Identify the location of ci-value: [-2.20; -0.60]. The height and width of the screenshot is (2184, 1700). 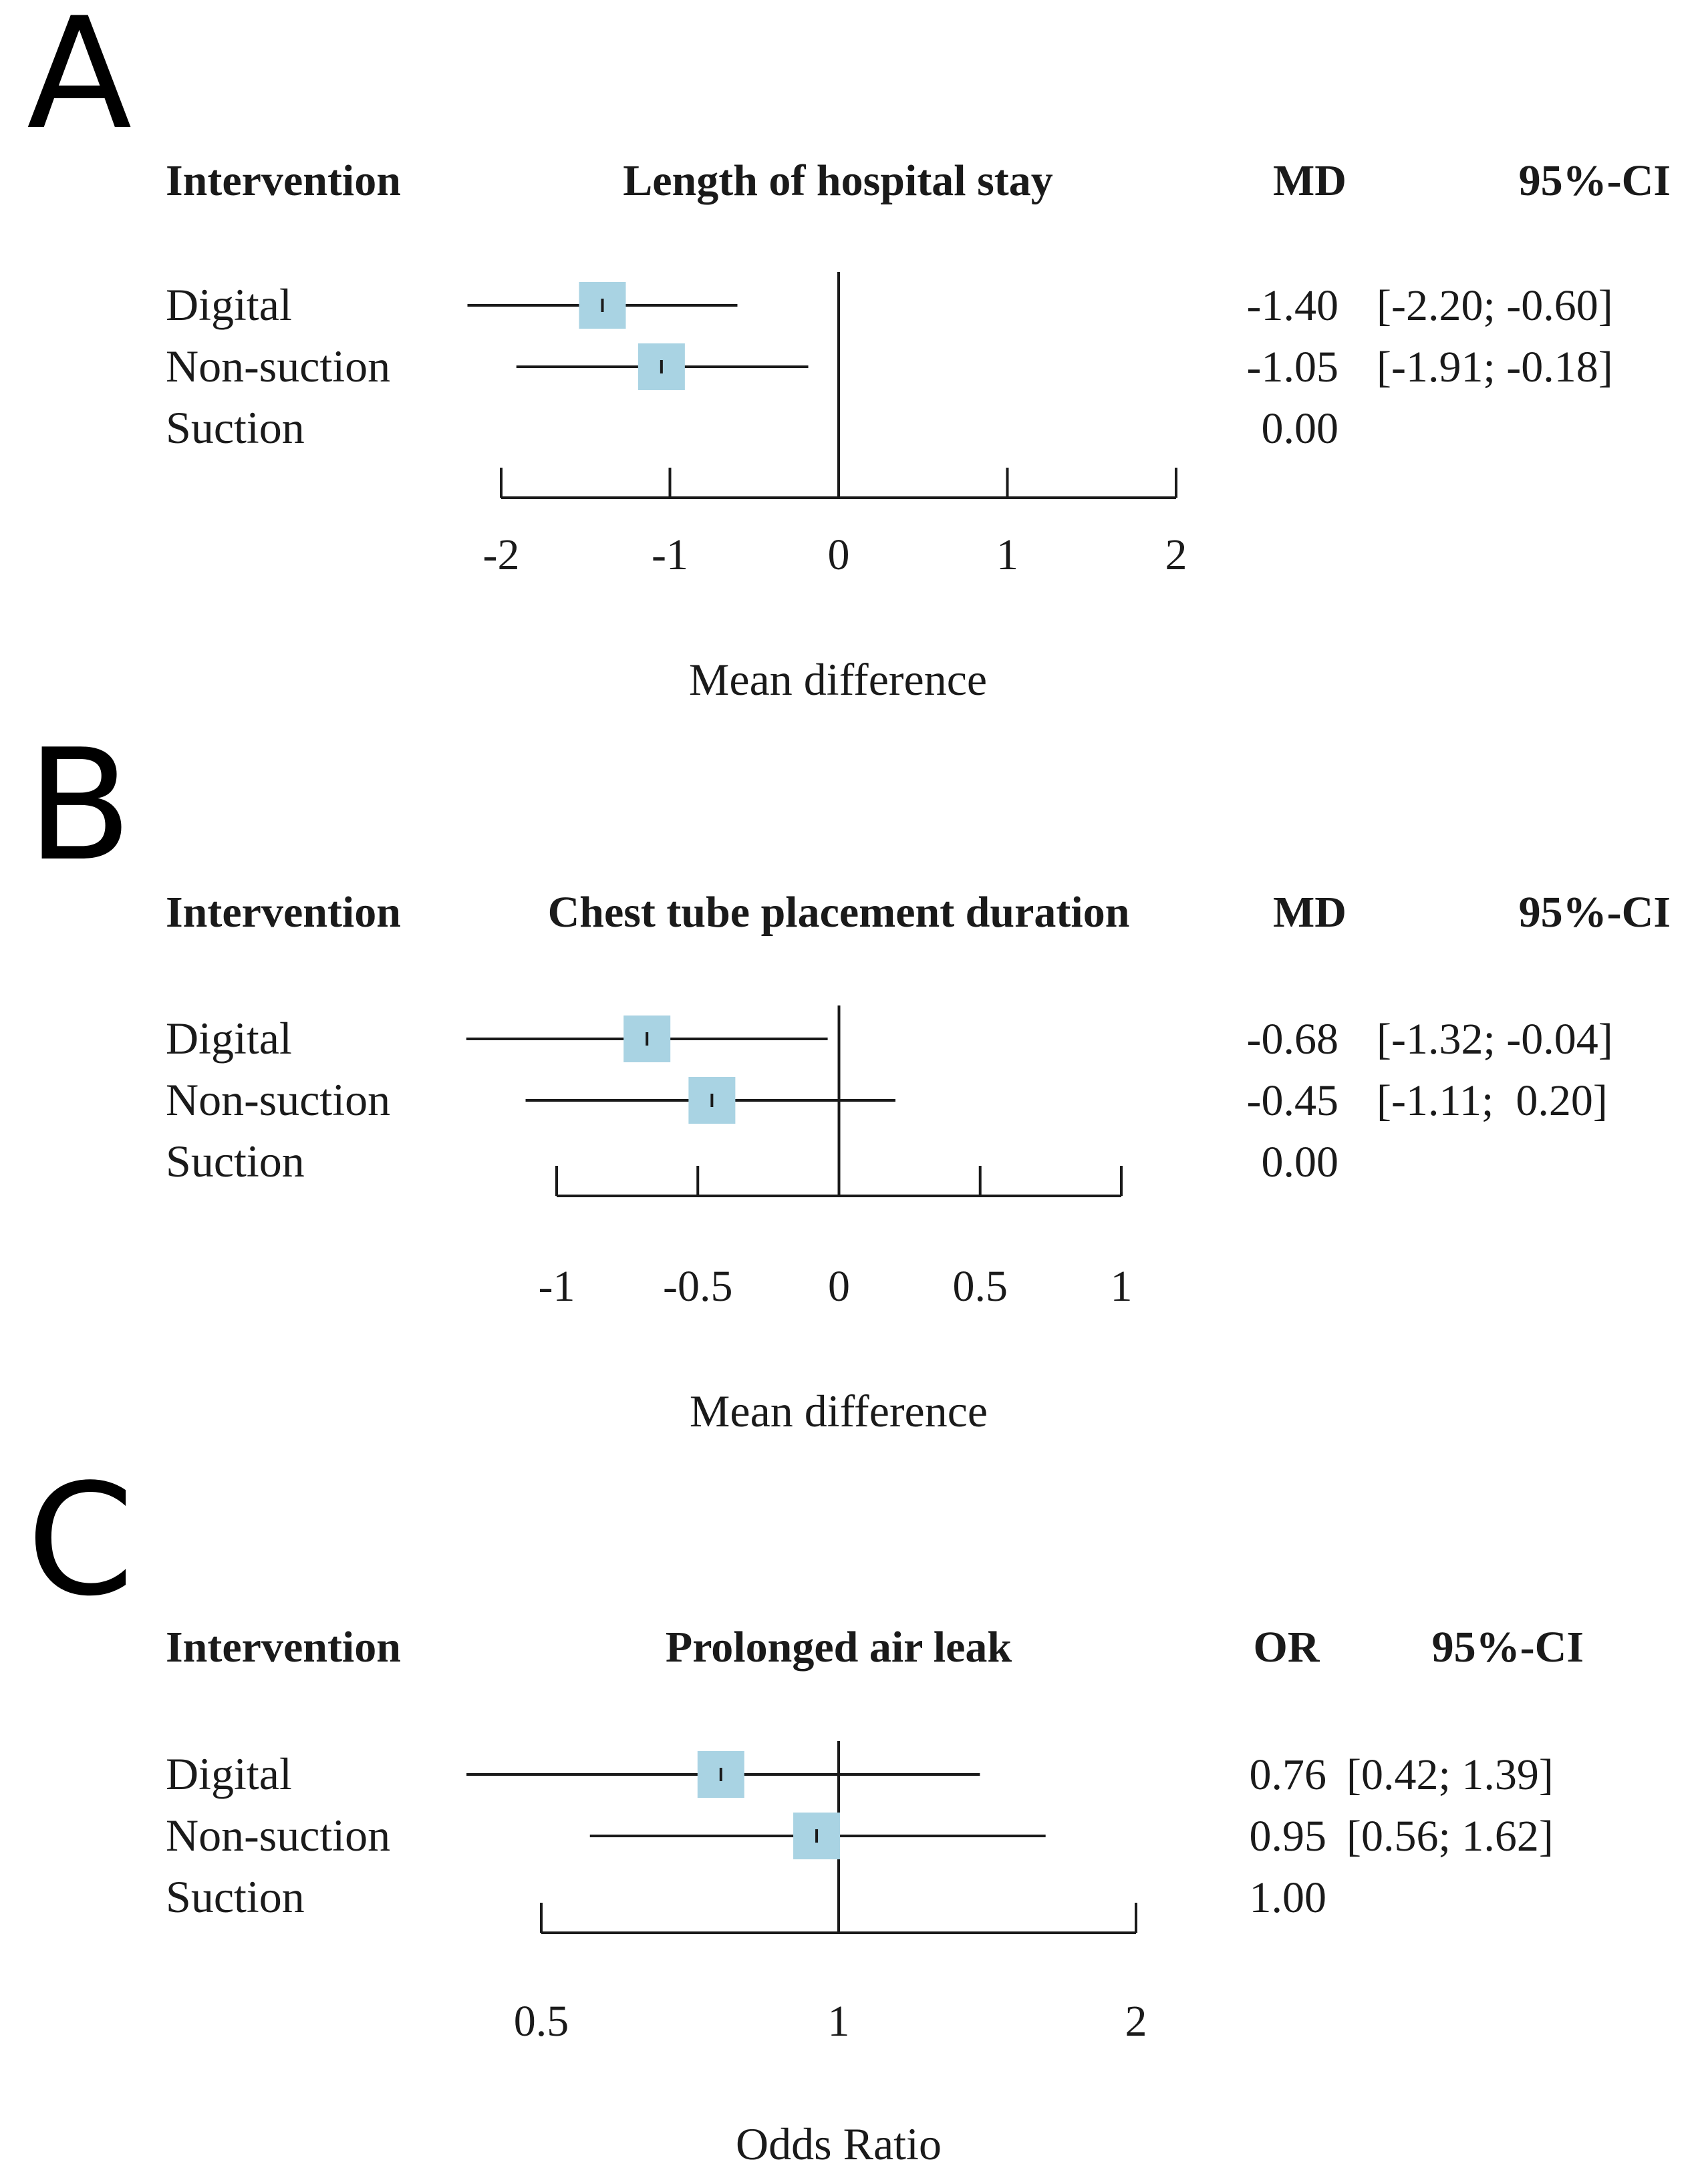
(1495, 305).